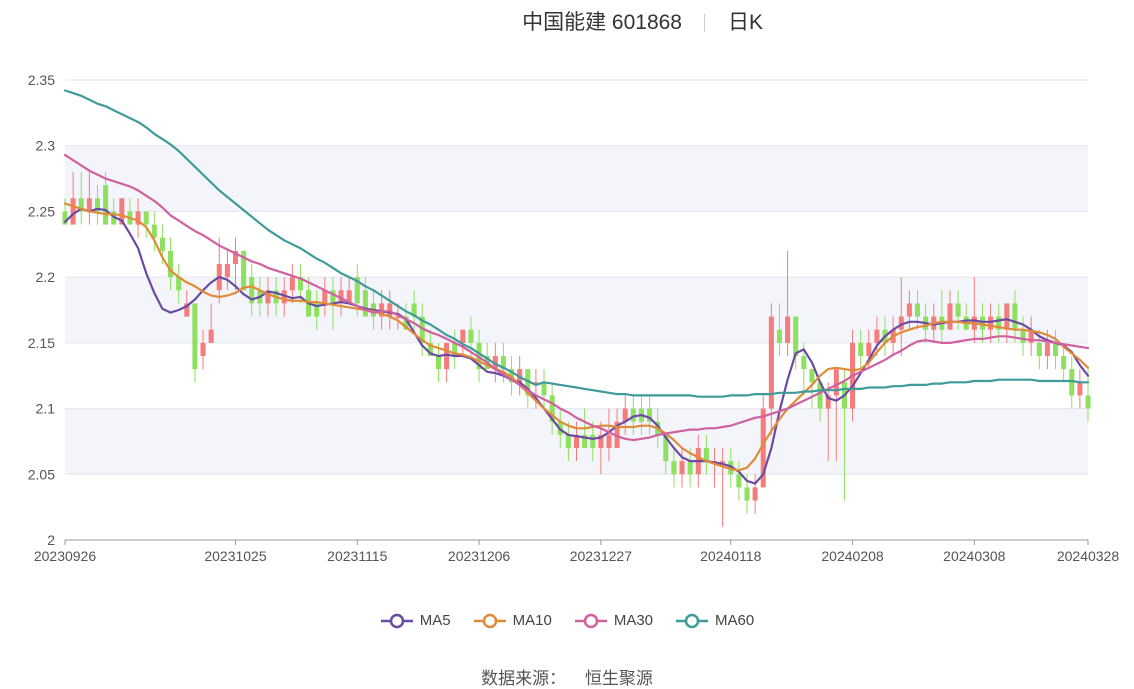 The image size is (1134, 689). Describe the element at coordinates (357, 556) in the screenshot. I see `x-tick-label: 20231115` at that location.